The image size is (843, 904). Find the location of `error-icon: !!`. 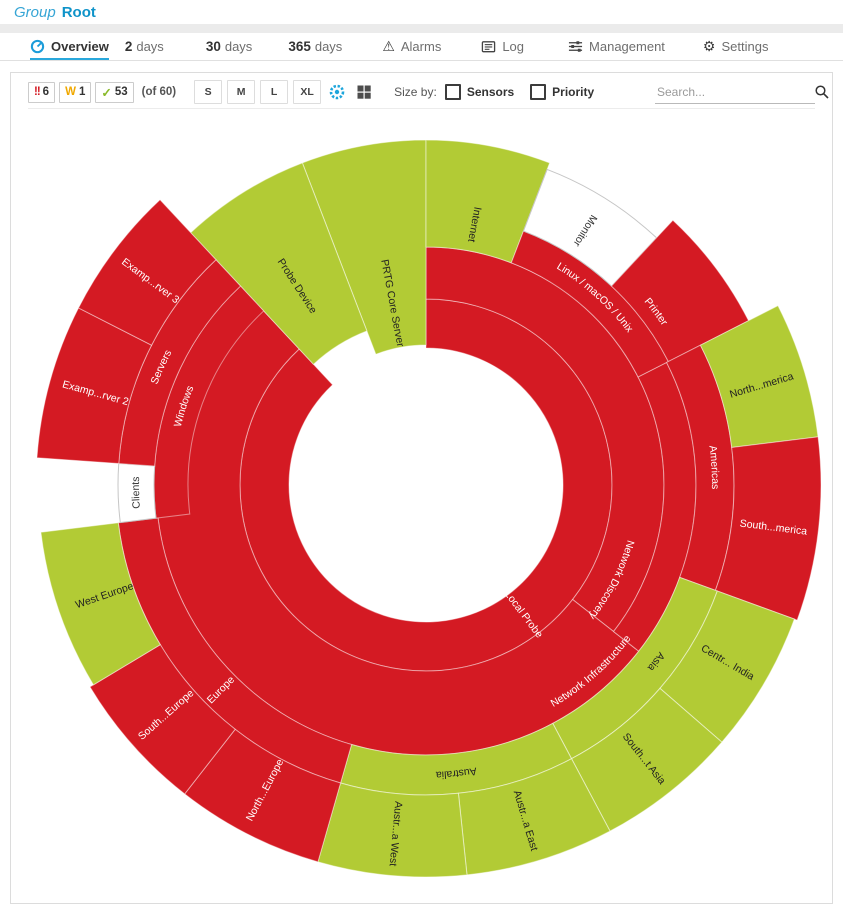

error-icon: !! is located at coordinates (37, 92).